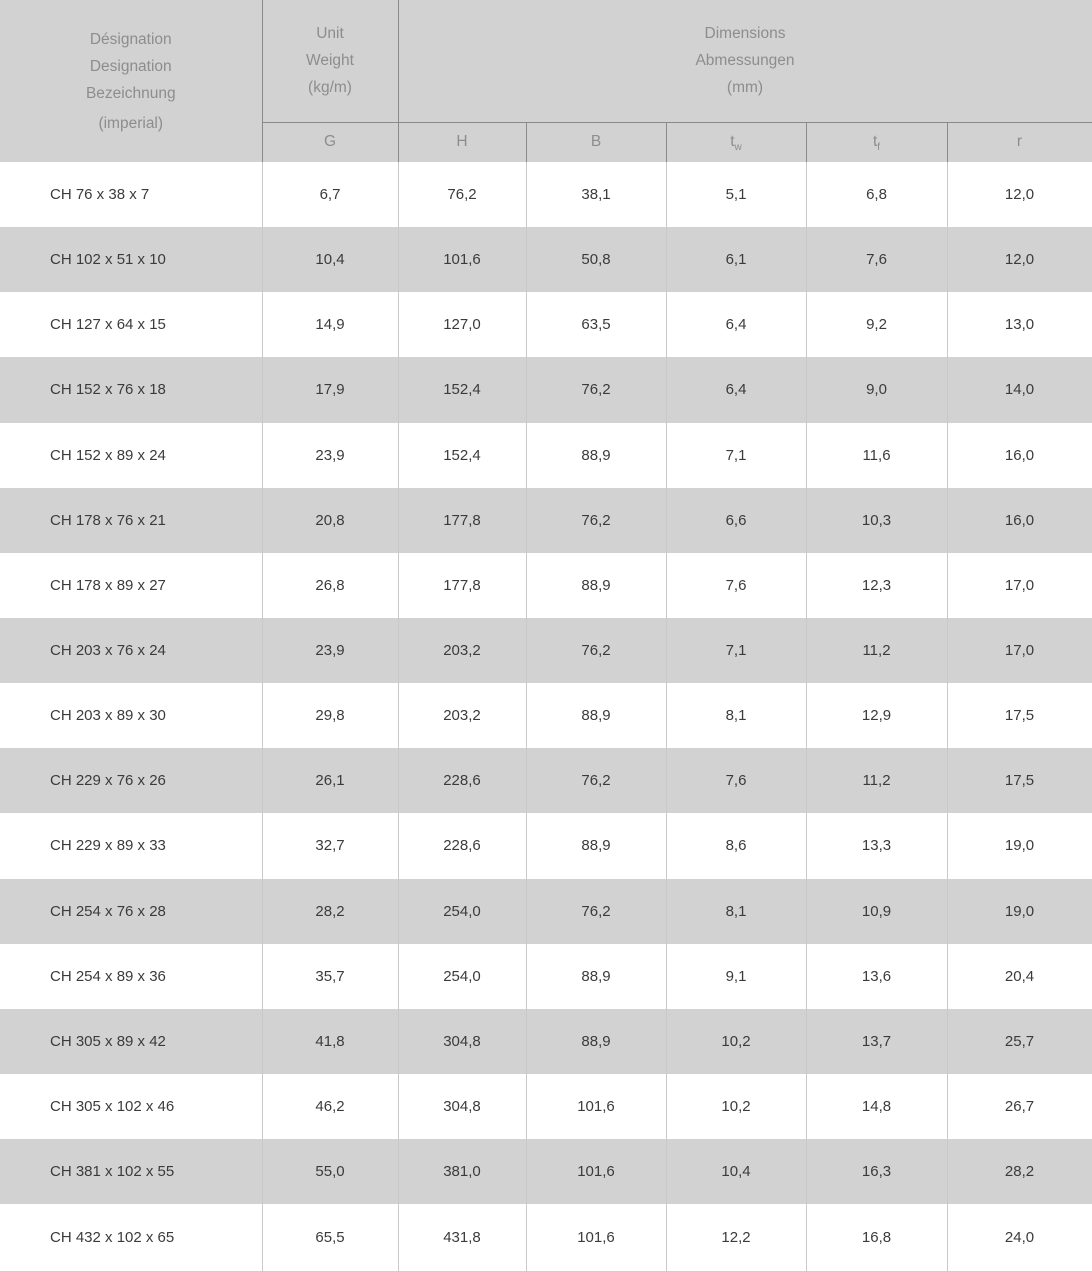  I want to click on header-line: (mm), so click(745, 88).